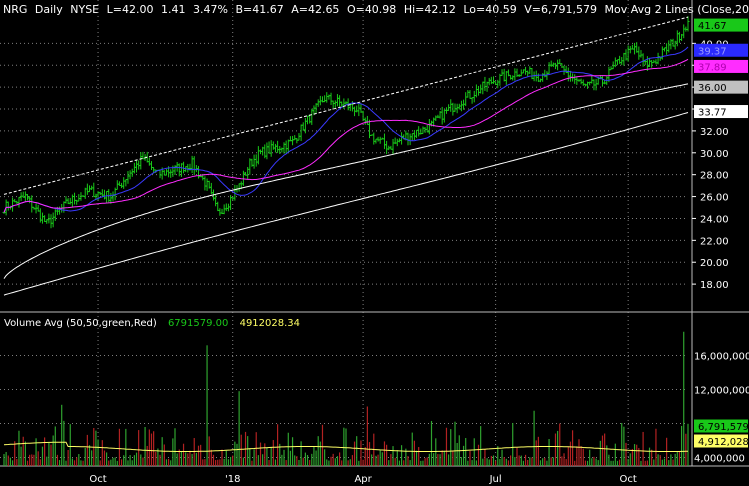 The width and height of the screenshot is (749, 486). What do you see at coordinates (712, 51) in the screenshot?
I see `price-badge-label: 39.37` at bounding box center [712, 51].